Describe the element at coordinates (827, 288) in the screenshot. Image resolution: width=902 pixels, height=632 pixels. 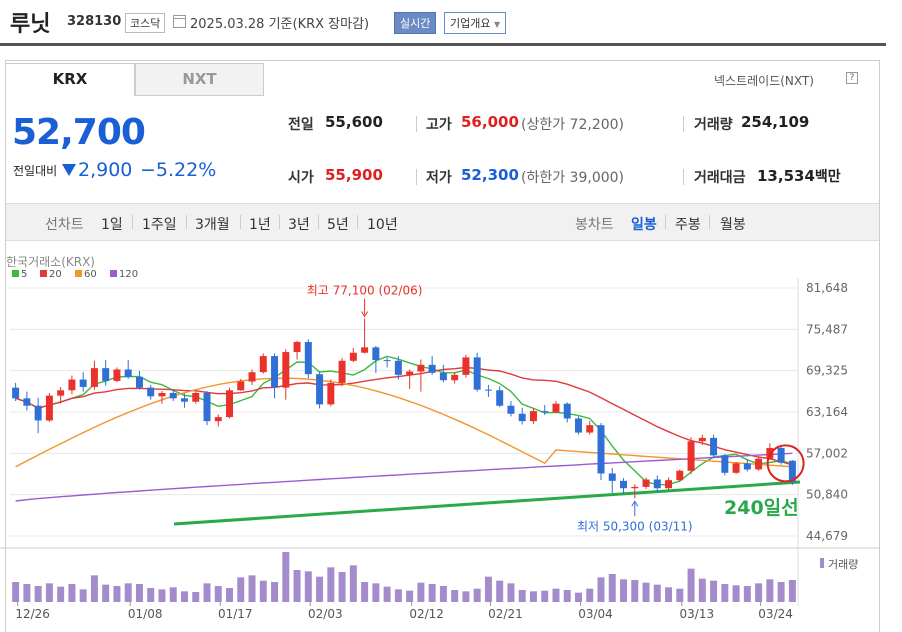
I see `y-tick-label: 81,648` at that location.